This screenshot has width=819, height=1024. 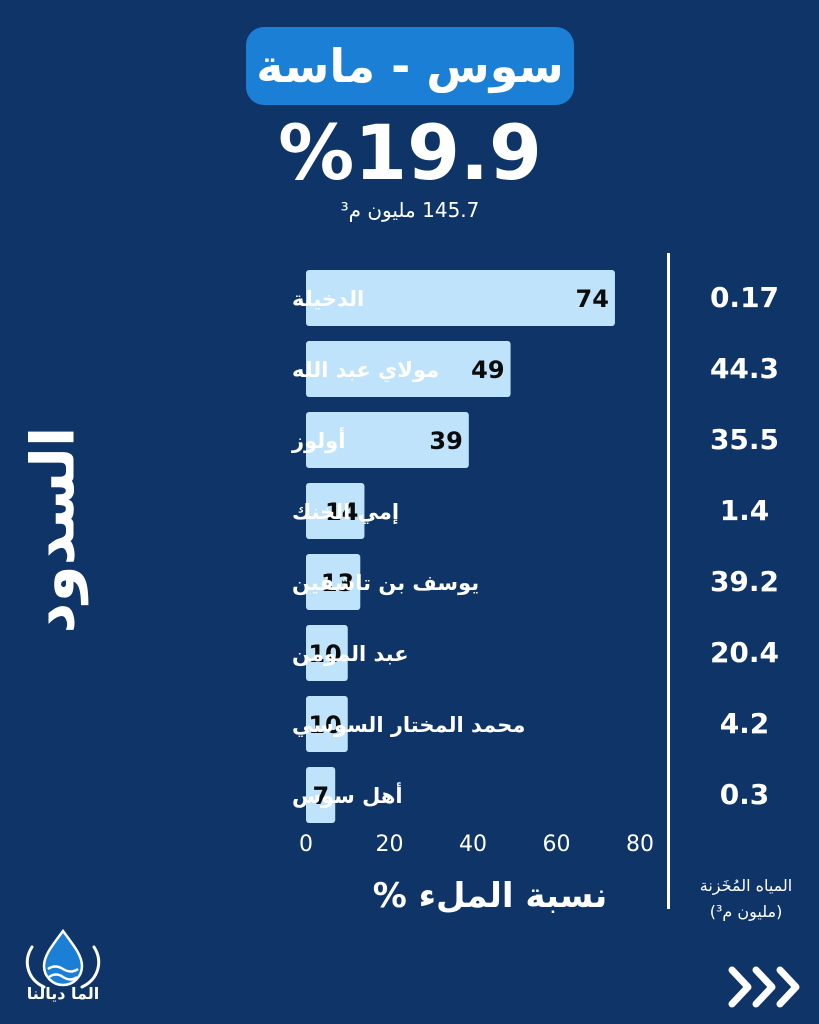 I want to click on category-label: محمد المختار السوسي, so click(x=408, y=725).